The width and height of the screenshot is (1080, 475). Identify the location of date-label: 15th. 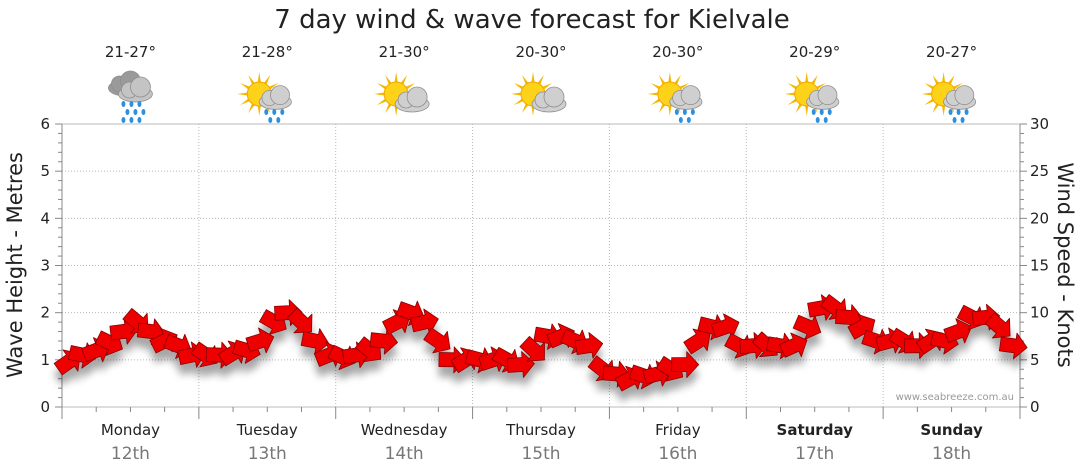
(540, 454).